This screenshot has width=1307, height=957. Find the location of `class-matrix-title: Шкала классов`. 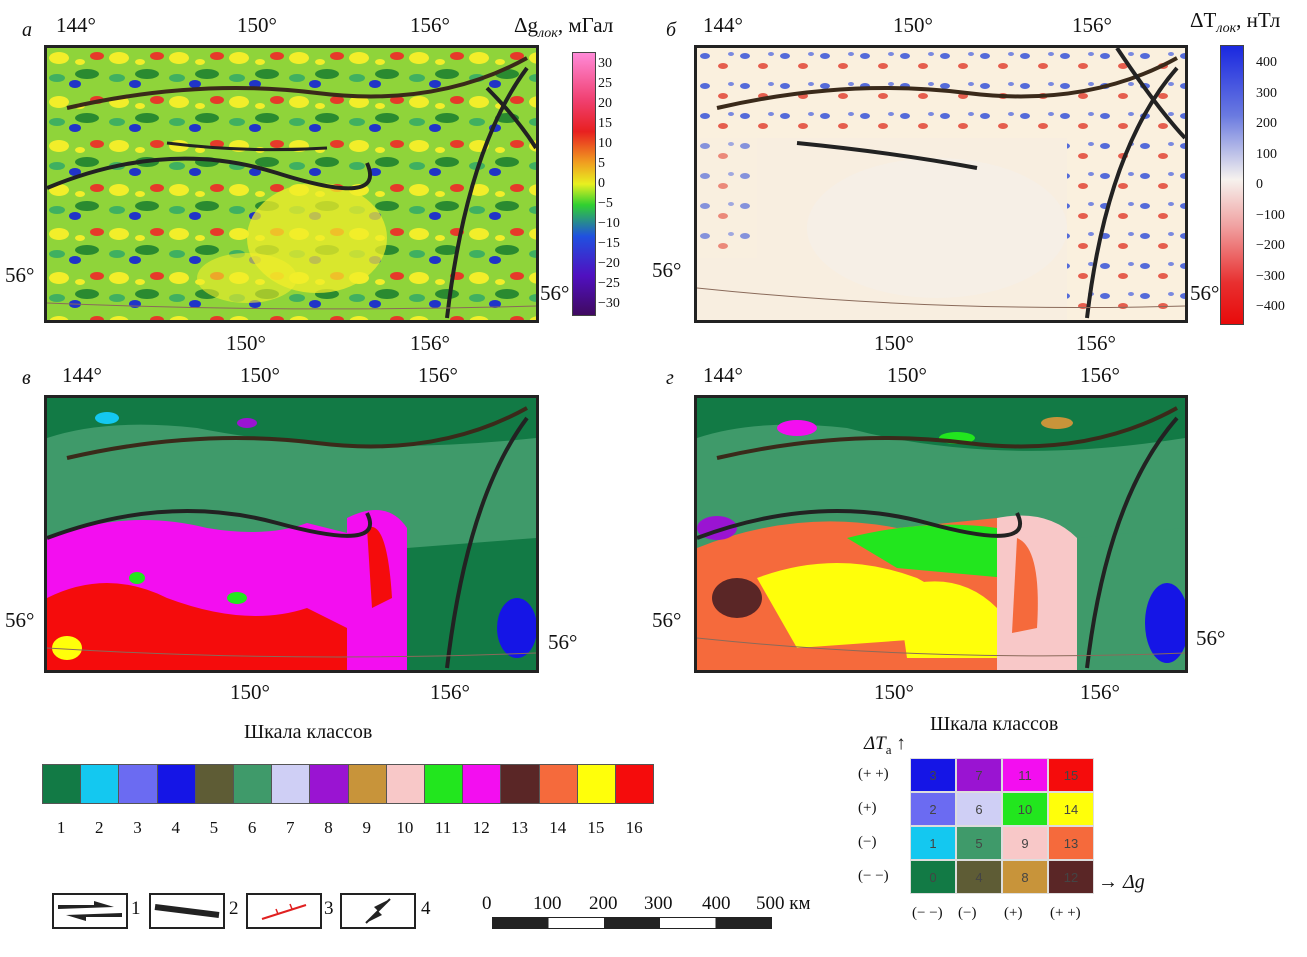

class-matrix-title: Шкала классов is located at coordinates (994, 724).